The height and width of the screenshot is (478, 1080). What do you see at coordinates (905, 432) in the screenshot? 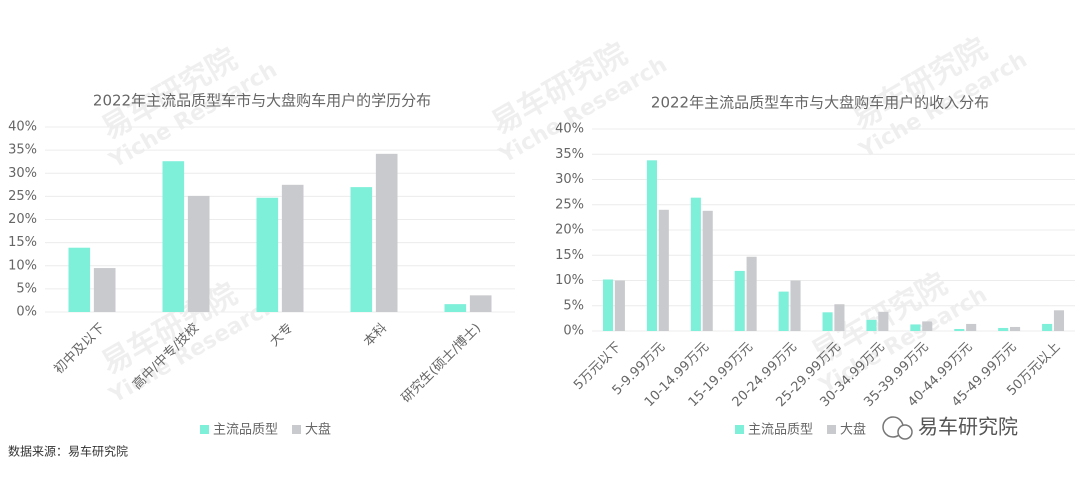
I see `logo-icon` at bounding box center [905, 432].